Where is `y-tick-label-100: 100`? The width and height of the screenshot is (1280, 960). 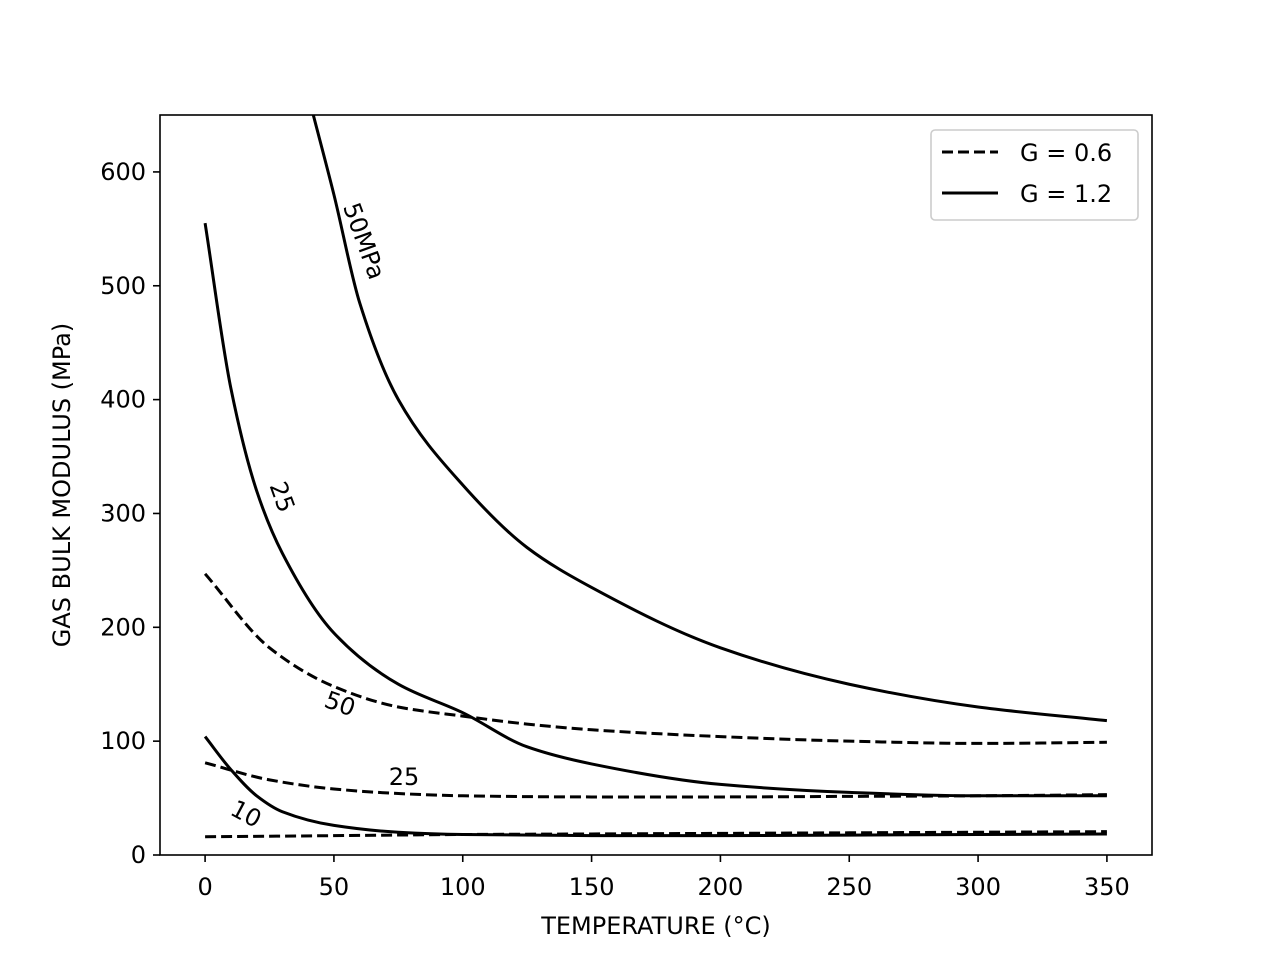 y-tick-label-100: 100 is located at coordinates (123, 741).